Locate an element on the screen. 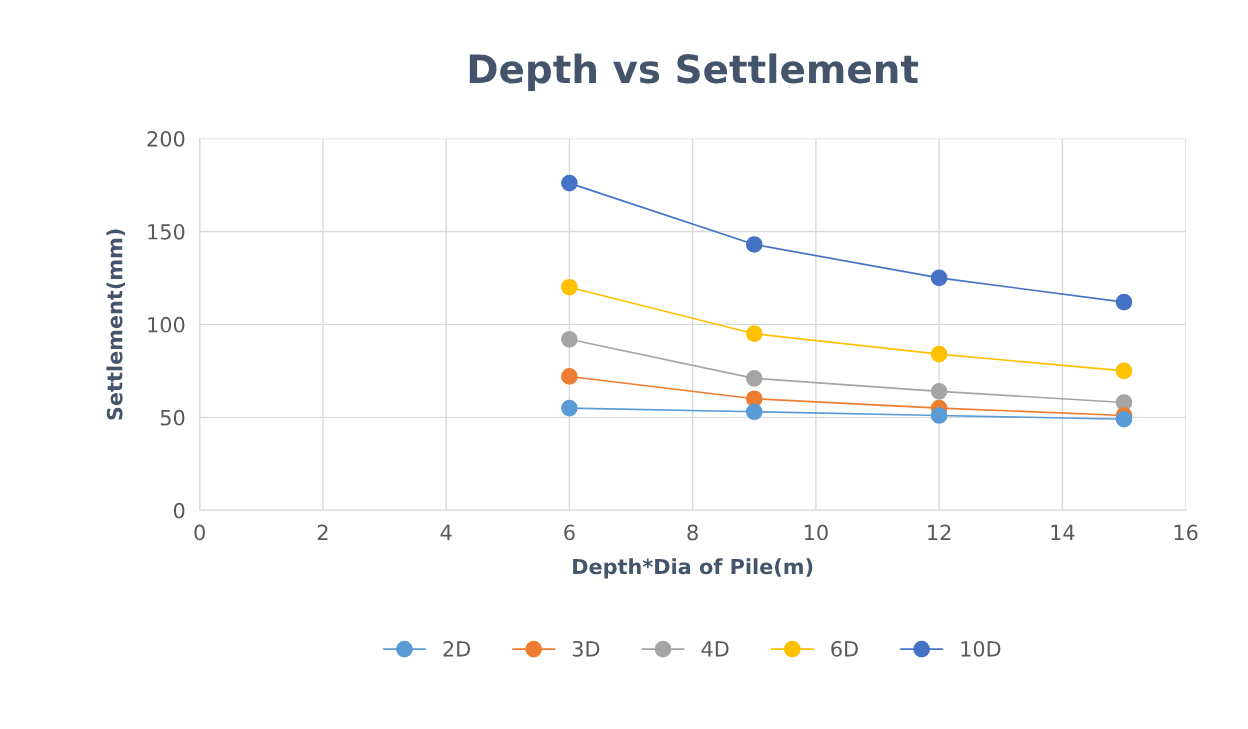 The image size is (1248, 729). y-tick-label: 150 is located at coordinates (166, 231).